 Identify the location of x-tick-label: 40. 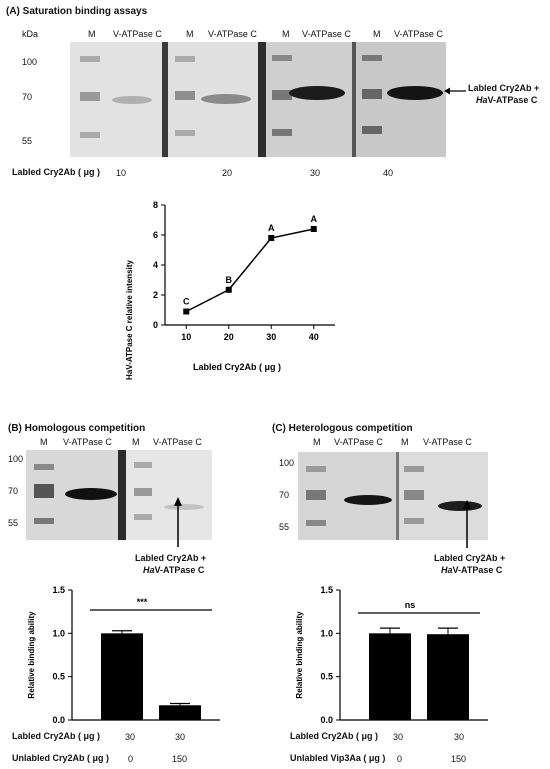
(314, 337).